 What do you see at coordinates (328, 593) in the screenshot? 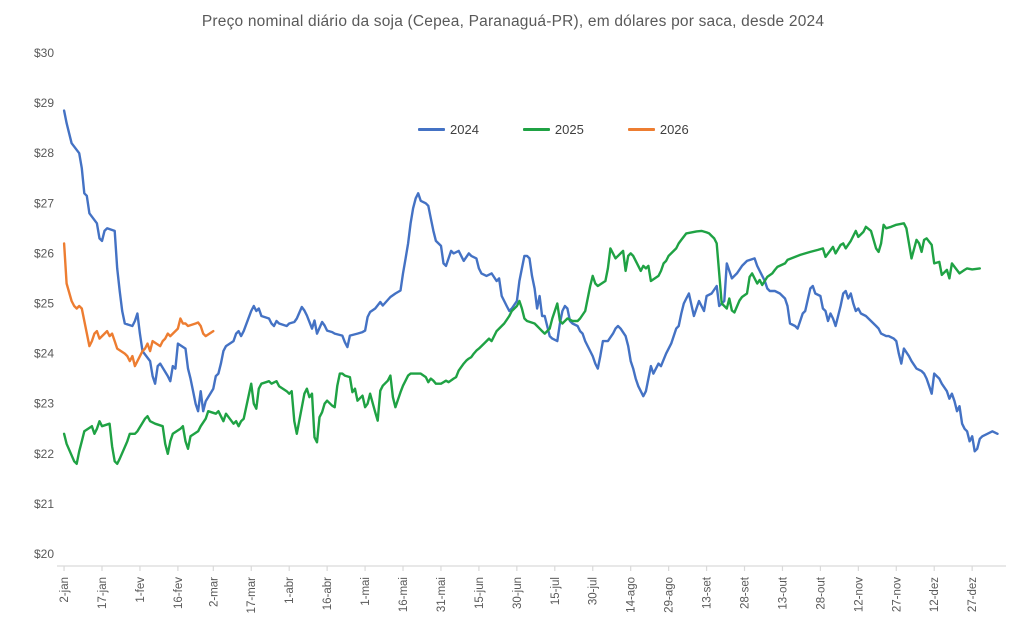
I see `x-tick-label: 16-abr` at bounding box center [328, 593].